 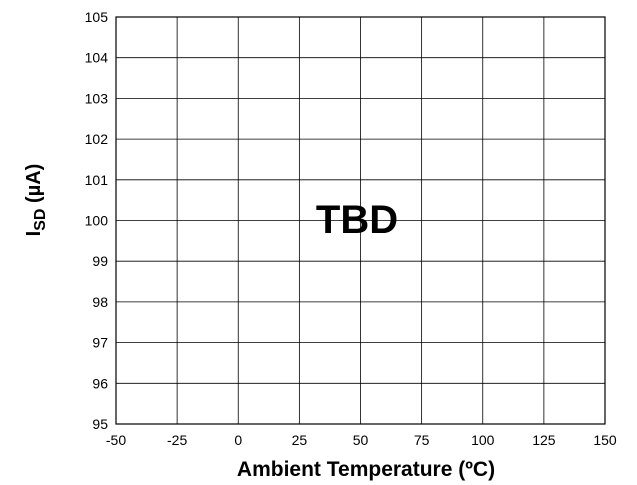 I want to click on x-tick-label: -50, so click(x=116, y=440).